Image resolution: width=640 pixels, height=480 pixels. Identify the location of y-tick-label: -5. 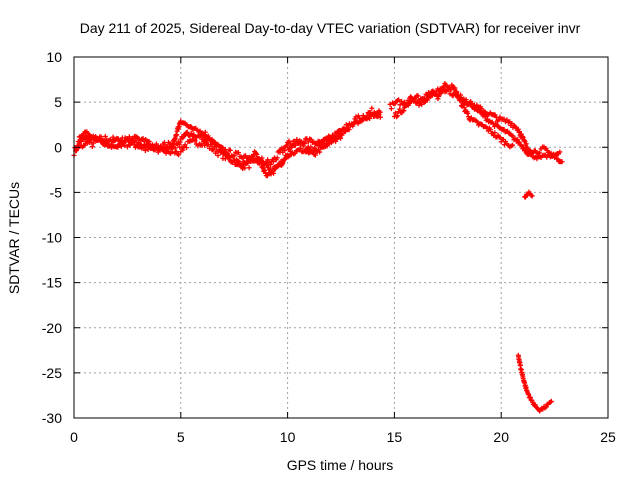
(56, 192).